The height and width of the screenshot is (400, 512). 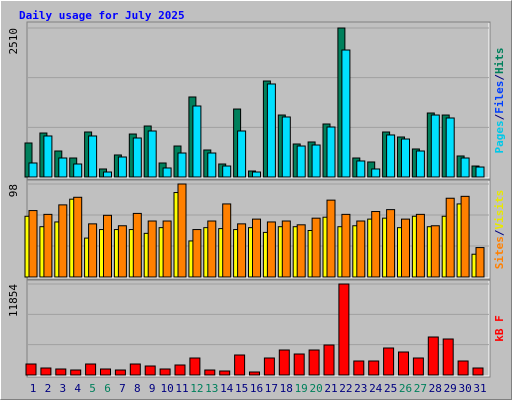 I want to click on x-tick-label: 6, so click(x=107, y=388).